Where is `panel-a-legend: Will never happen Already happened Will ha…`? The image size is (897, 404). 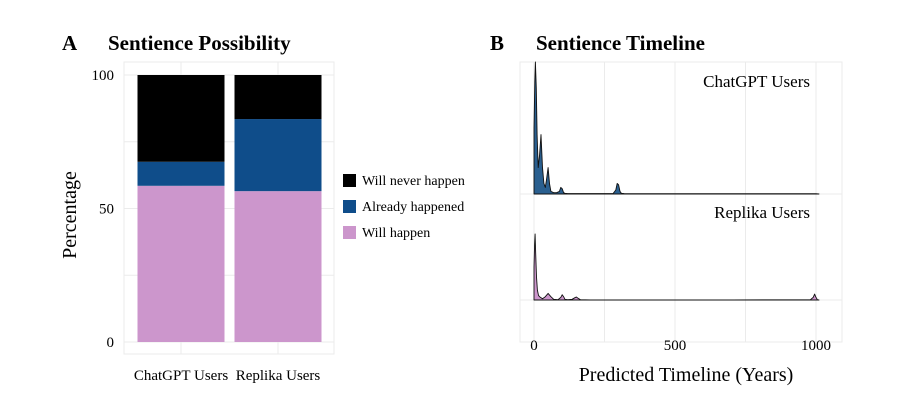
panel-a-legend: Will never happen Already happened Will ha… is located at coordinates (404, 207).